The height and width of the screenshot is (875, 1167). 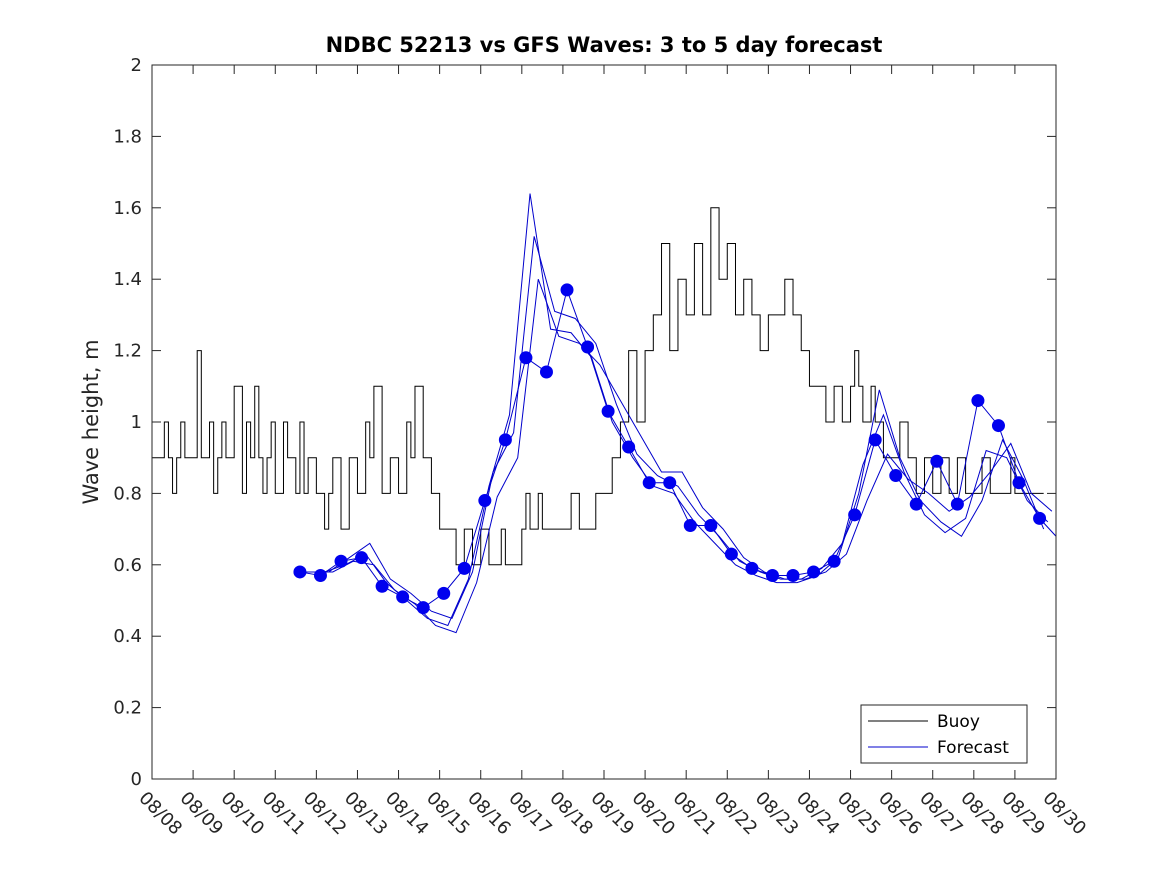 I want to click on x-tick-label: 08/11, so click(x=284, y=814).